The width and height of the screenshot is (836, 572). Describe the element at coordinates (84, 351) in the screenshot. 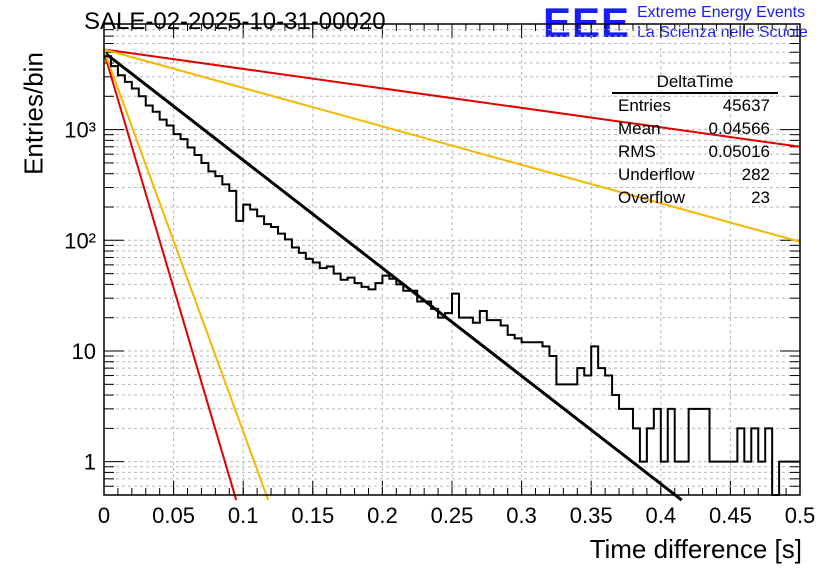

I see `y-tick-label: 10` at that location.